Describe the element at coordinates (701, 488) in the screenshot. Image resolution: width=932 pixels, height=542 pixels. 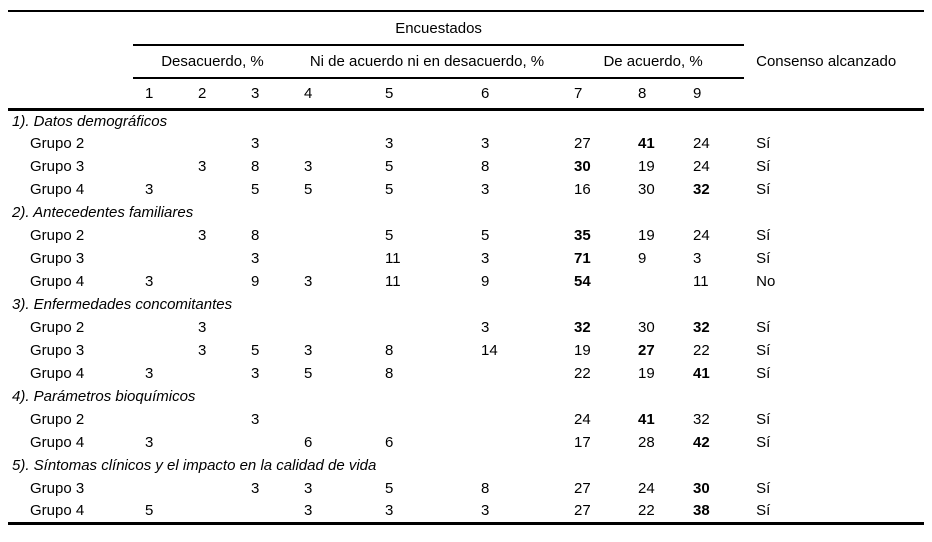
I see `value-cell-col9: 30` at that location.